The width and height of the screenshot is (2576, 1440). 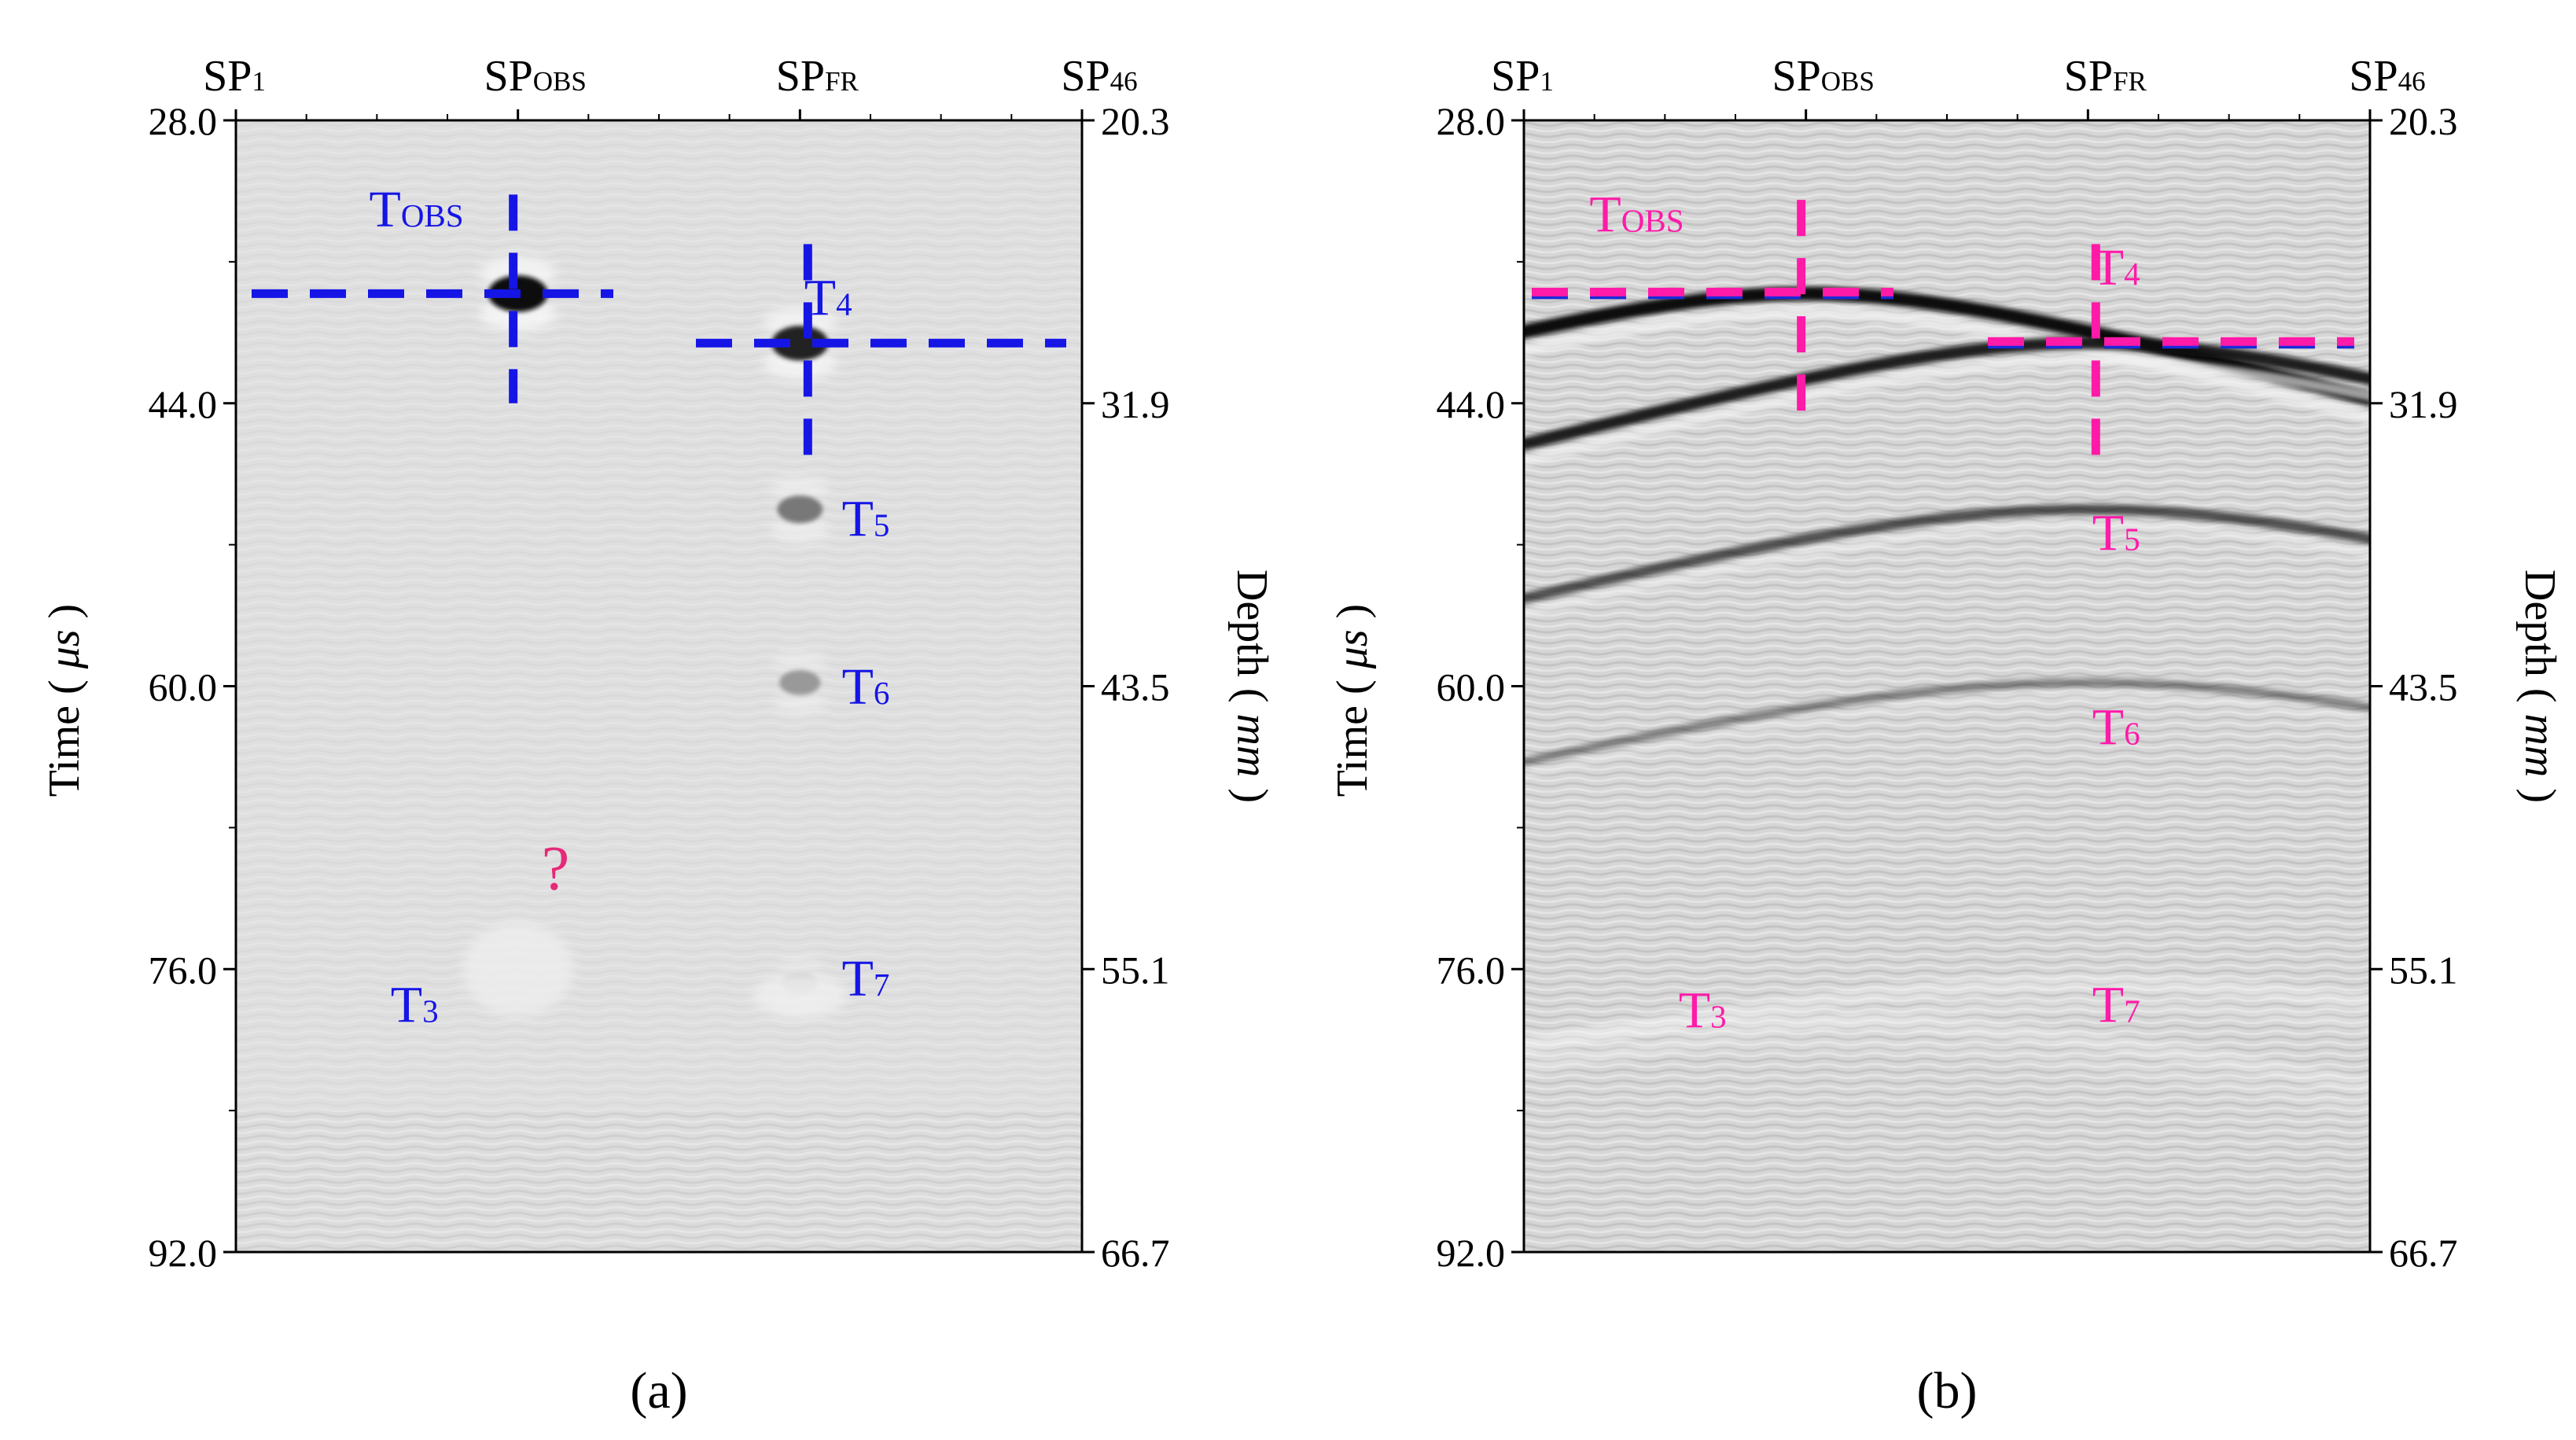 I want to click on panel-label: (a), so click(x=658, y=1391).